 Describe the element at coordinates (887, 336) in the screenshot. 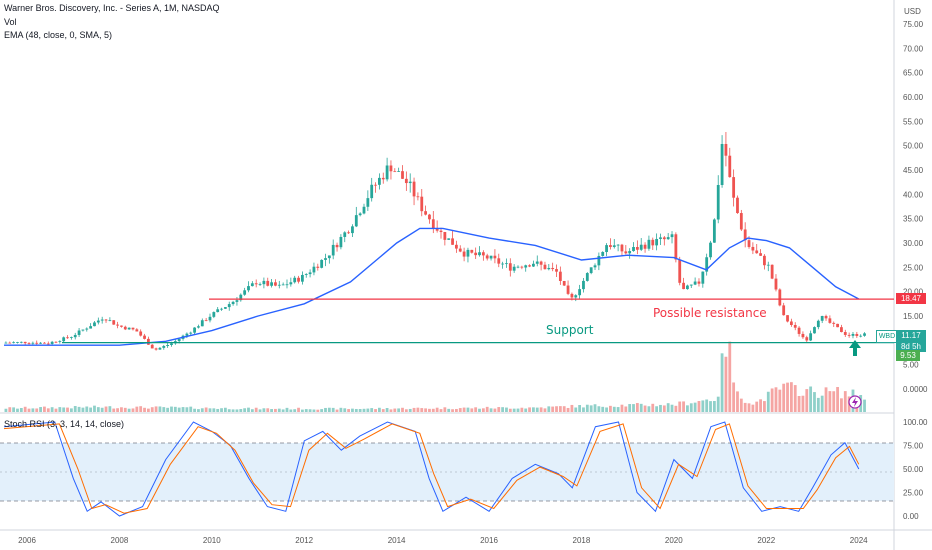

I see `ticker-badge: WBD` at that location.